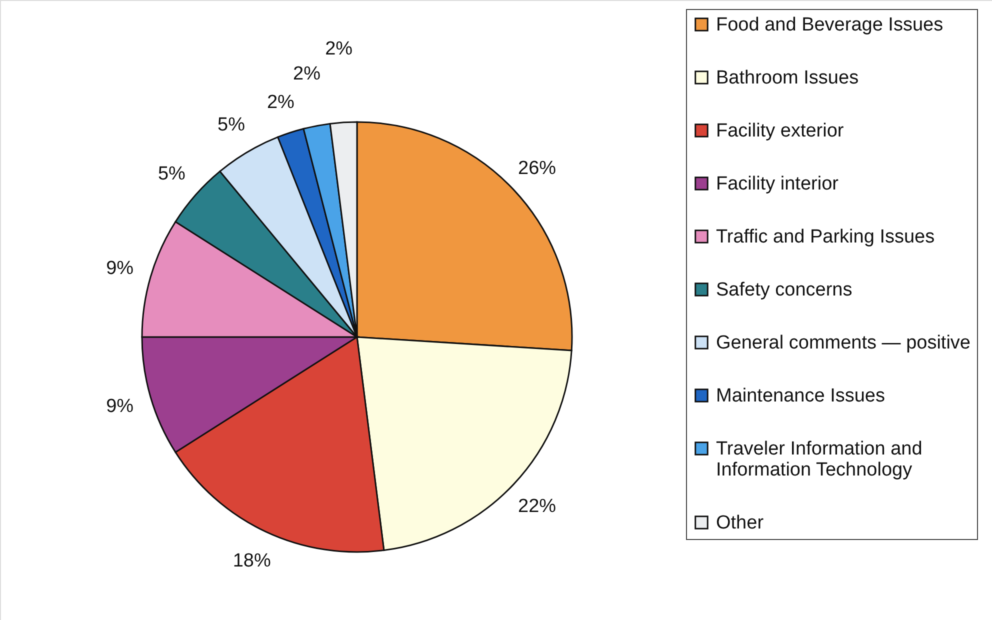 This screenshot has height=620, width=992. Describe the element at coordinates (787, 78) in the screenshot. I see `legend-label: Bathroom Issues` at that location.